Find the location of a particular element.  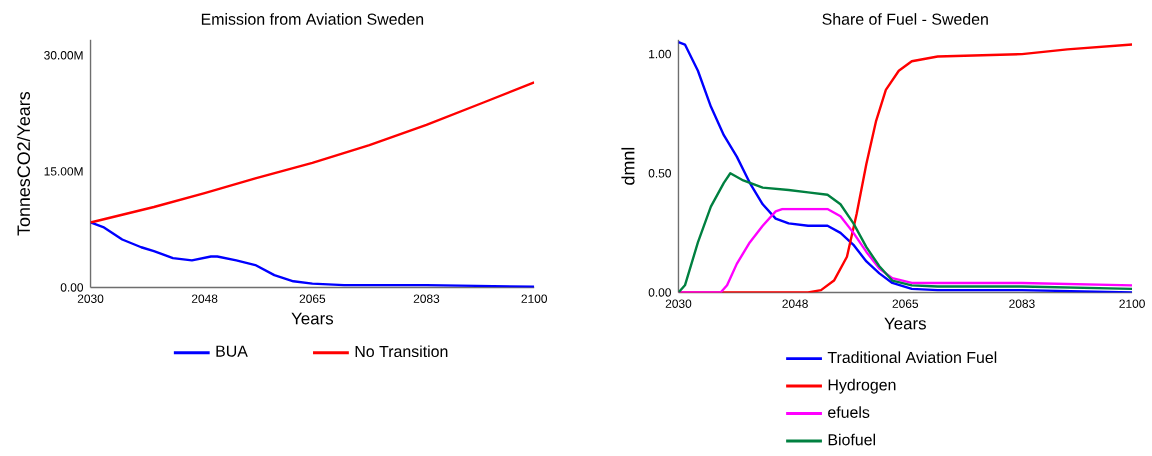

y-tick-label: 30.00M is located at coordinates (63, 55).